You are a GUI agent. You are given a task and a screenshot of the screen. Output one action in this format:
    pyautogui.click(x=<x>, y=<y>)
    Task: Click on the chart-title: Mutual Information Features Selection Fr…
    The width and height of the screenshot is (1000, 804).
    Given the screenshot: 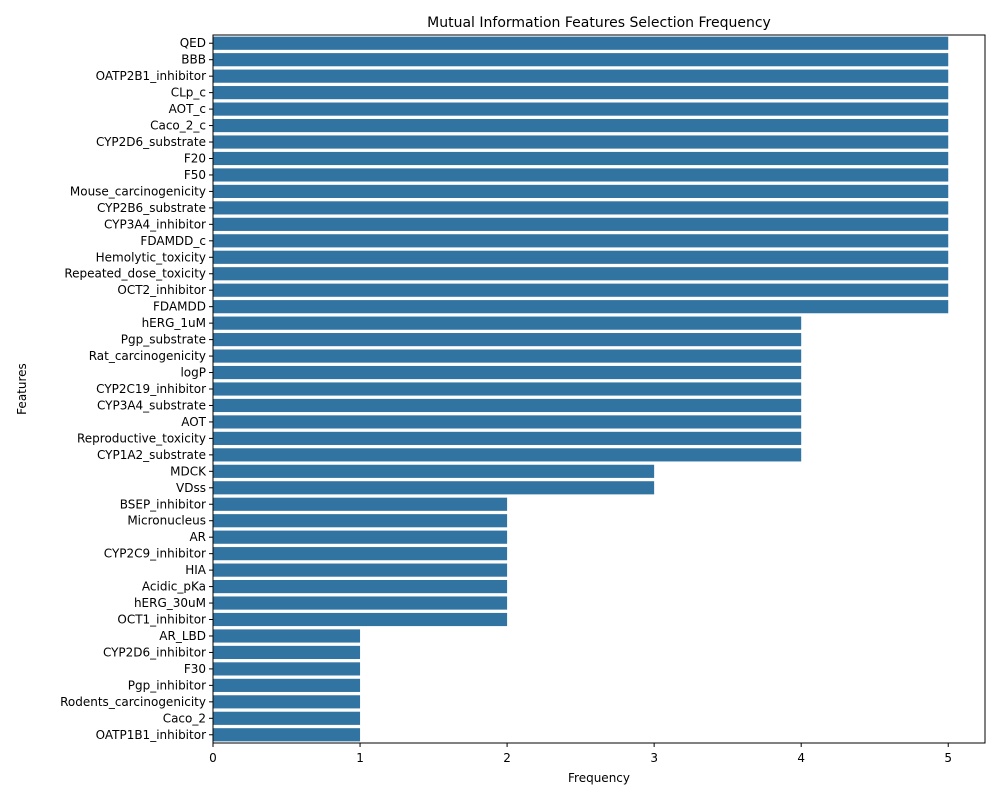 What is the action you would take?
    pyautogui.click(x=599, y=23)
    